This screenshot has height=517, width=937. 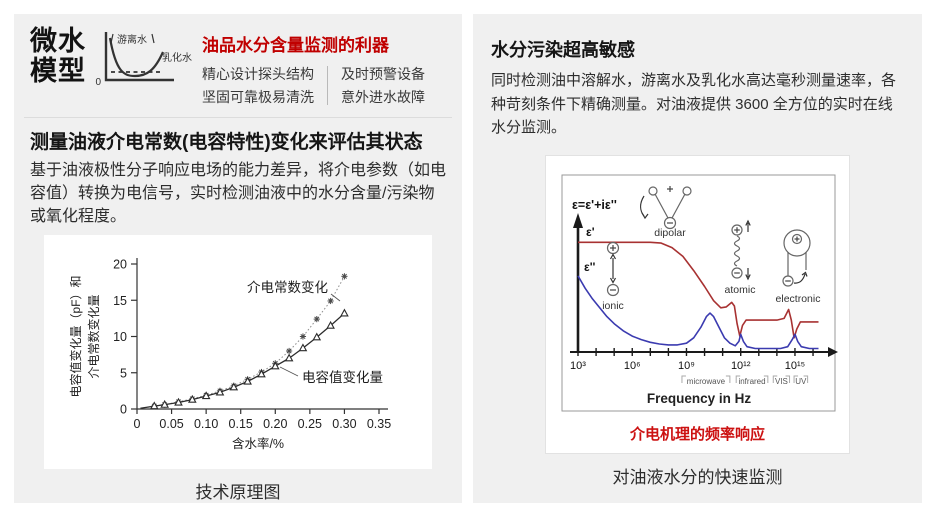 I want to click on band-label: infrared, so click(x=751, y=381).